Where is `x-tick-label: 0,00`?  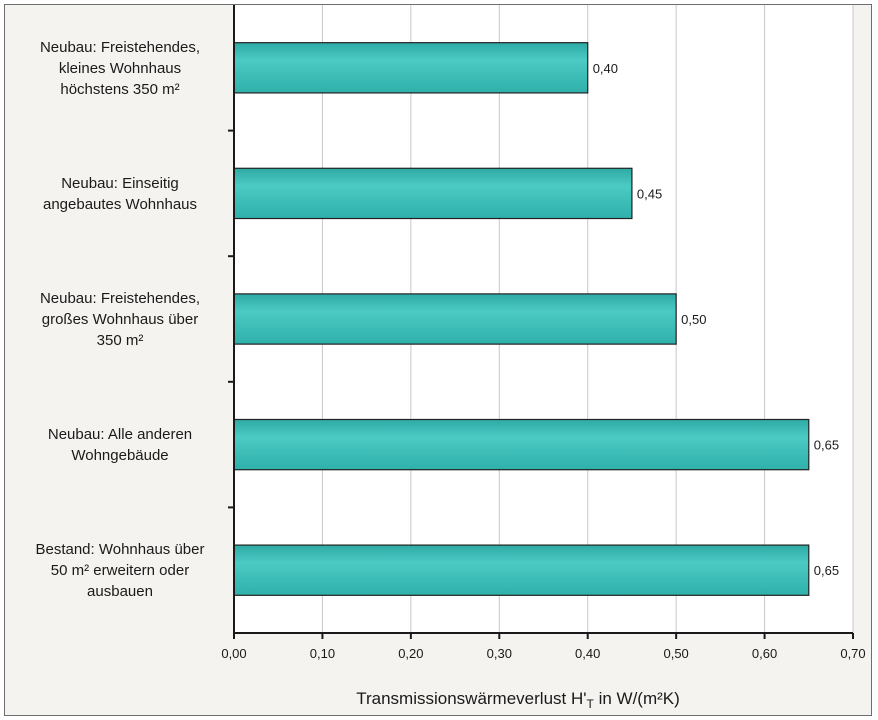 x-tick-label: 0,00 is located at coordinates (233, 653).